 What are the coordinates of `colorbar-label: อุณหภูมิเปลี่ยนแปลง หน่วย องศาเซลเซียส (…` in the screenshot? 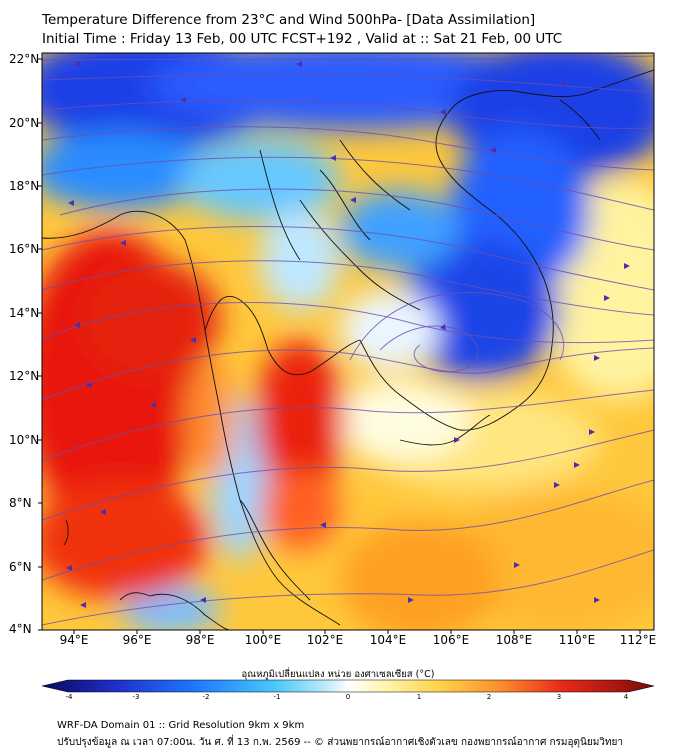 It's located at (338, 674).